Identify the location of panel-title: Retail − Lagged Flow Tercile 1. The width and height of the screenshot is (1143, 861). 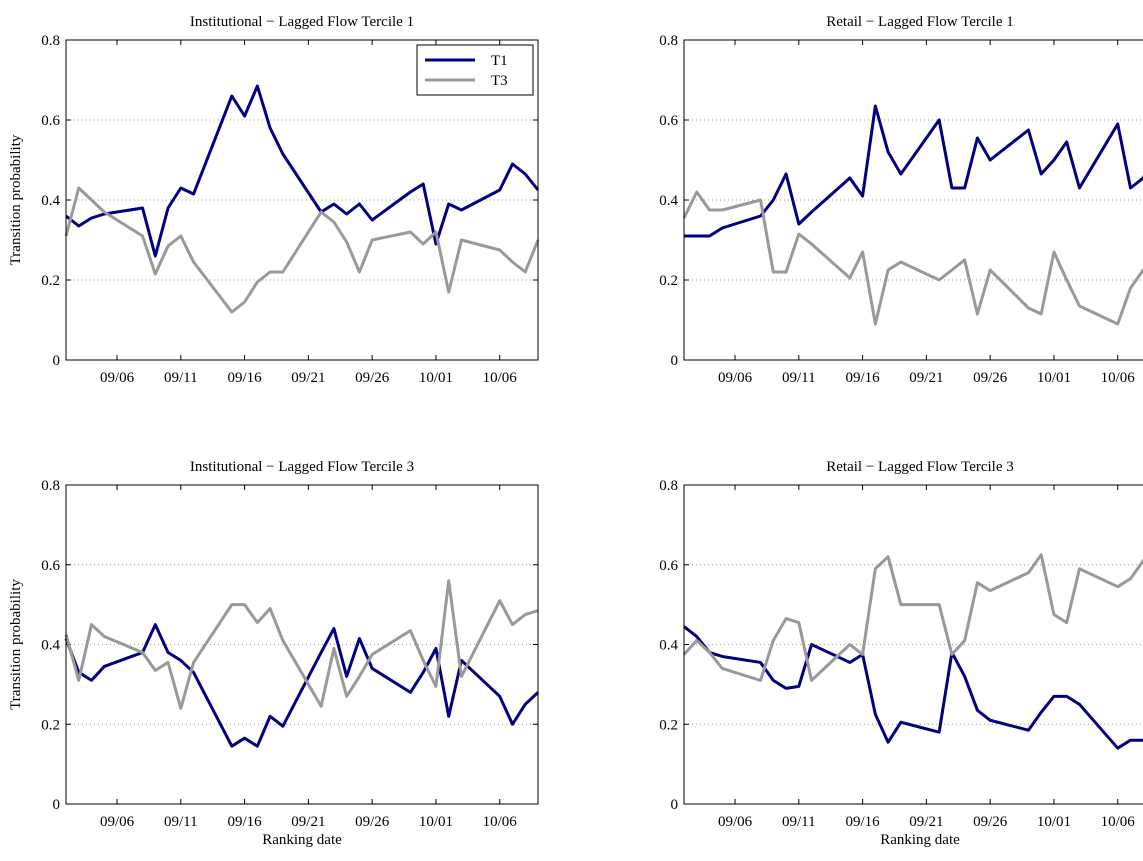
(920, 22).